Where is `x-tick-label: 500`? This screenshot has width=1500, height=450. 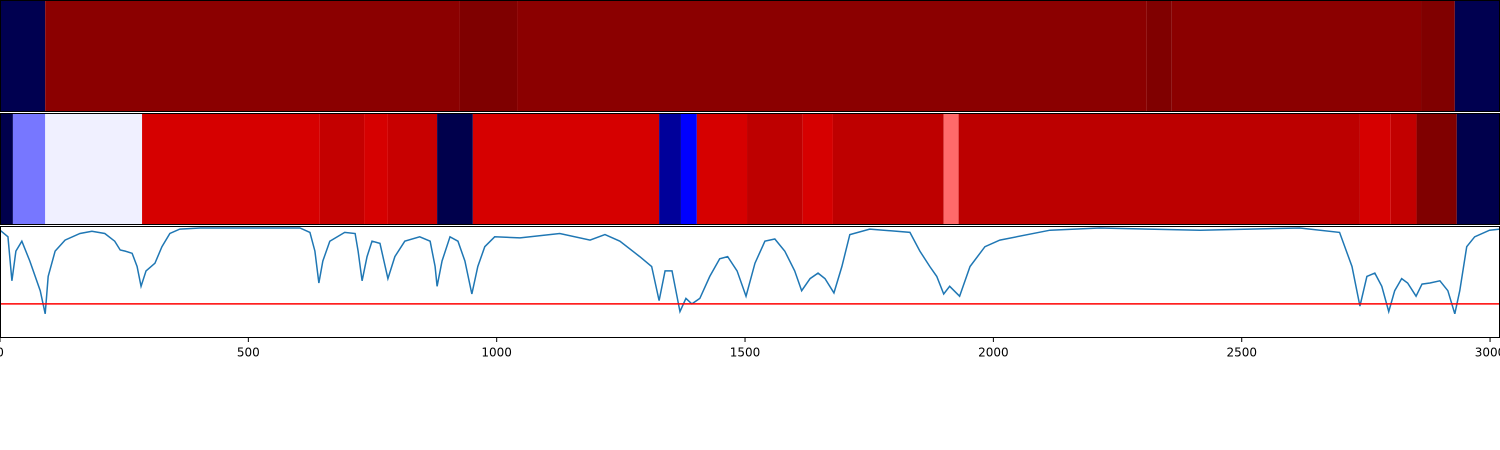 x-tick-label: 500 is located at coordinates (248, 353).